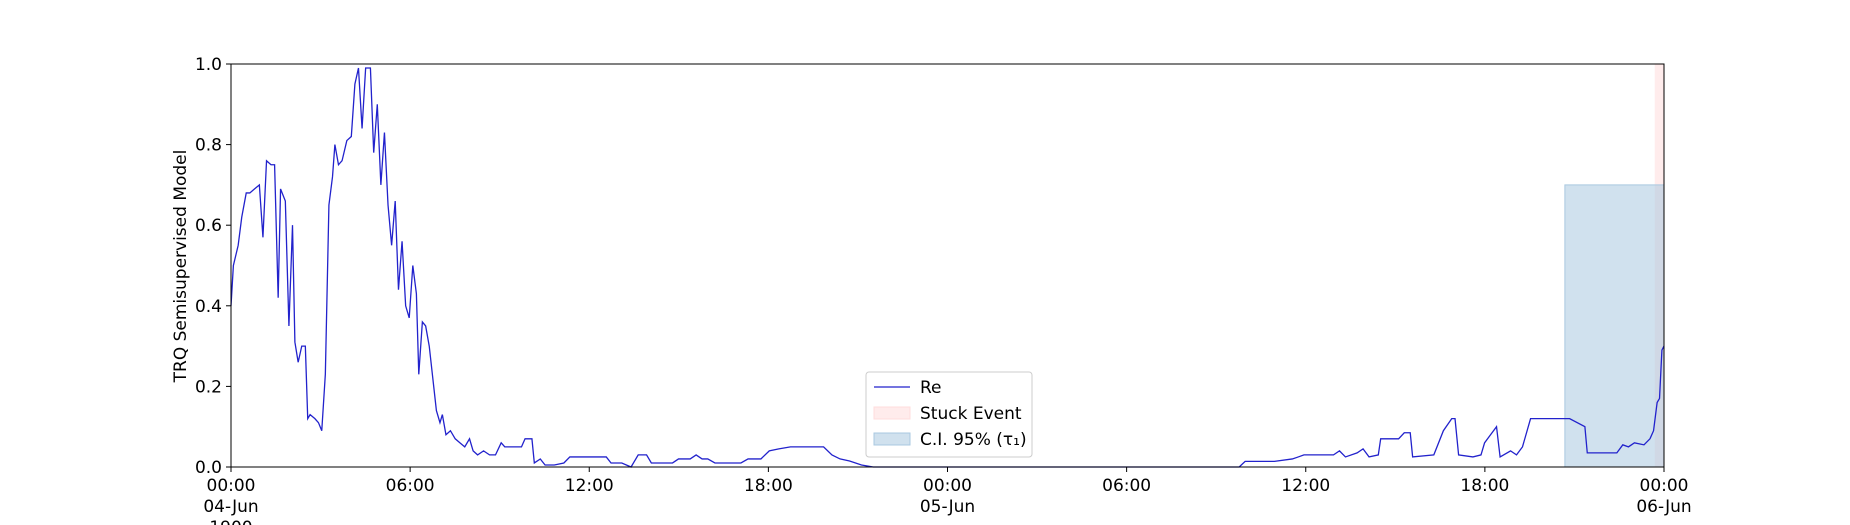 The image size is (1850, 525). I want to click on x-tick-label: 00:00 06-Jun, so click(1663, 496).